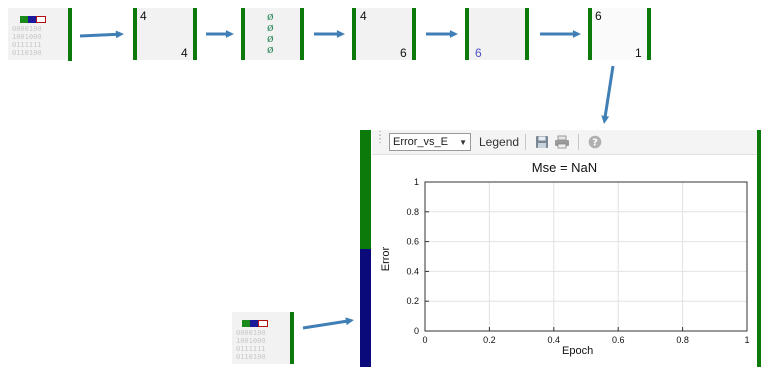 The width and height of the screenshot is (763, 367). Describe the element at coordinates (195, 34) in the screenshot. I see `dense1-output-port` at that location.